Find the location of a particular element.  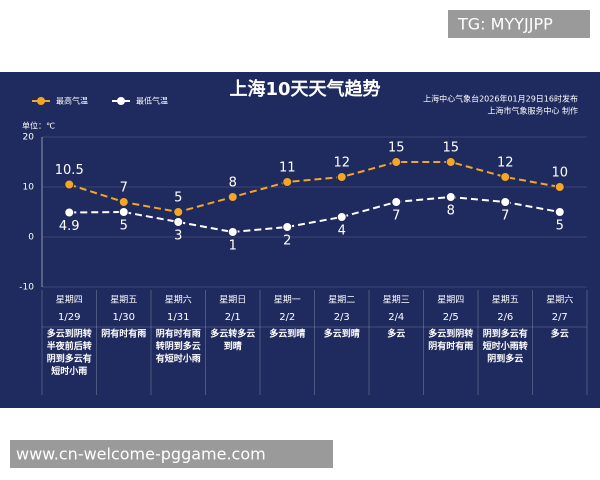

weather-text: 阴到多云 is located at coordinates (505, 359).